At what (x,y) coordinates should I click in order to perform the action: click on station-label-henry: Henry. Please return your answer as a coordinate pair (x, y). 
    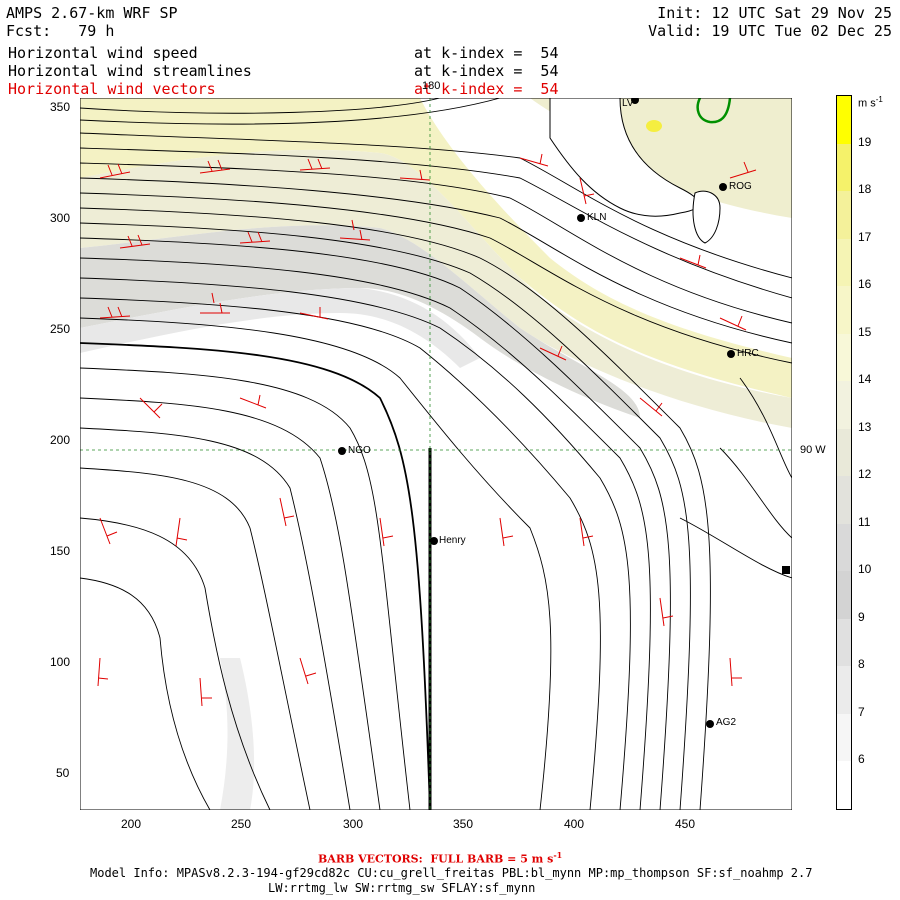
    Looking at the image, I should click on (452, 540).